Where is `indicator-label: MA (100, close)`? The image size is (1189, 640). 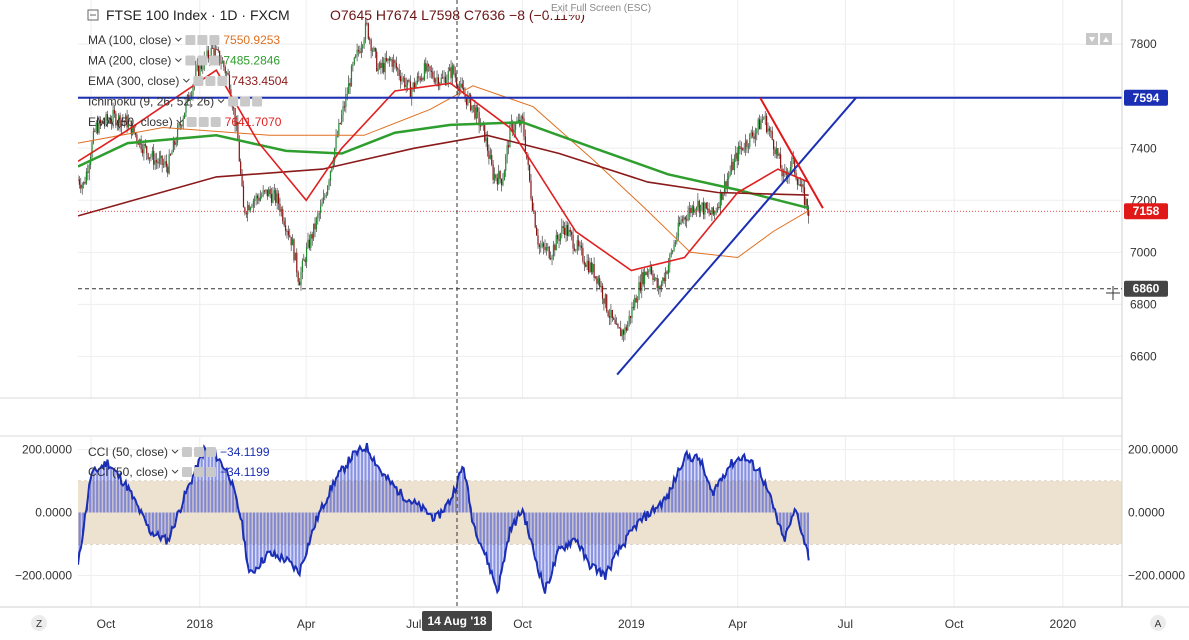
indicator-label: MA (100, close) is located at coordinates (129, 40).